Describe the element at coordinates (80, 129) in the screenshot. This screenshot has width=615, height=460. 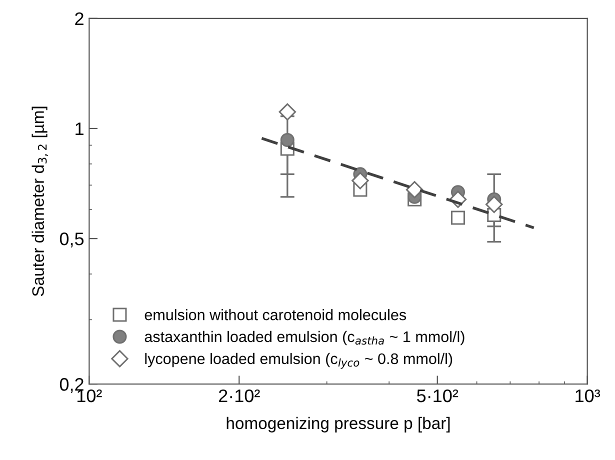
I see `y-tick-label: 1` at that location.